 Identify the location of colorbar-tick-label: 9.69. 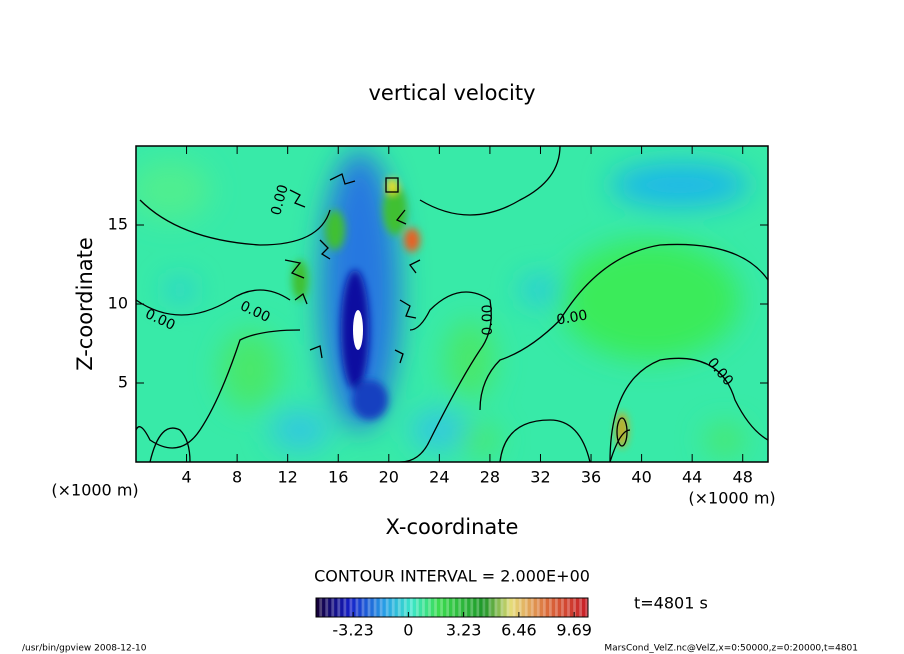
(574, 630).